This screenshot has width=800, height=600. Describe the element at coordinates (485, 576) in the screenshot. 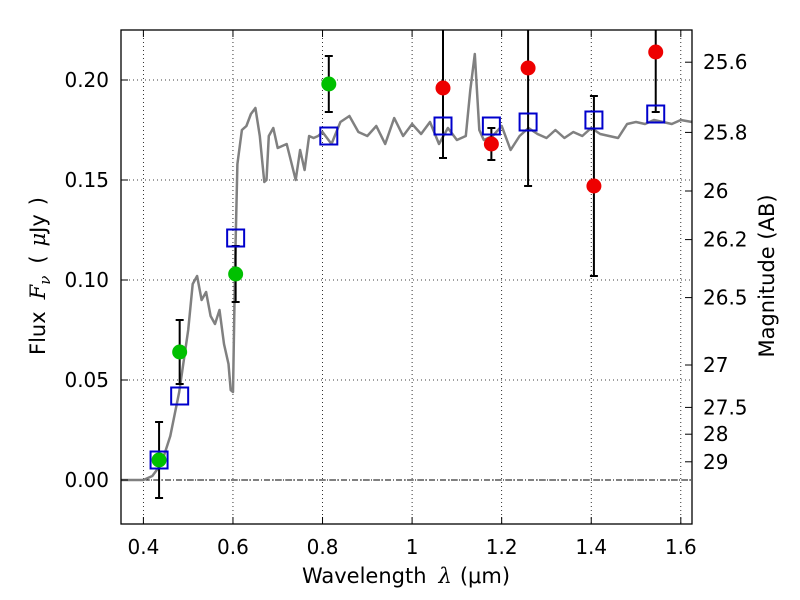

I see `x-axis-label-unit: (μm)` at that location.